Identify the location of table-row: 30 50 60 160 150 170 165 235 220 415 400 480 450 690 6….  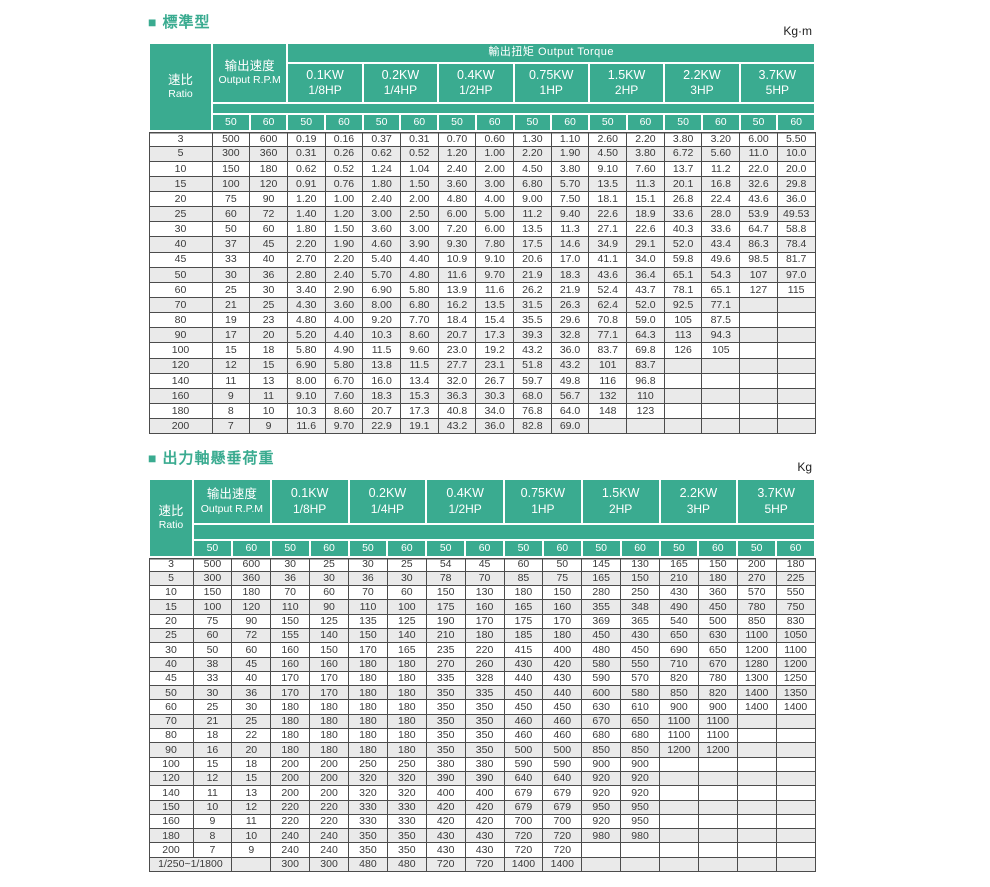
(482, 650).